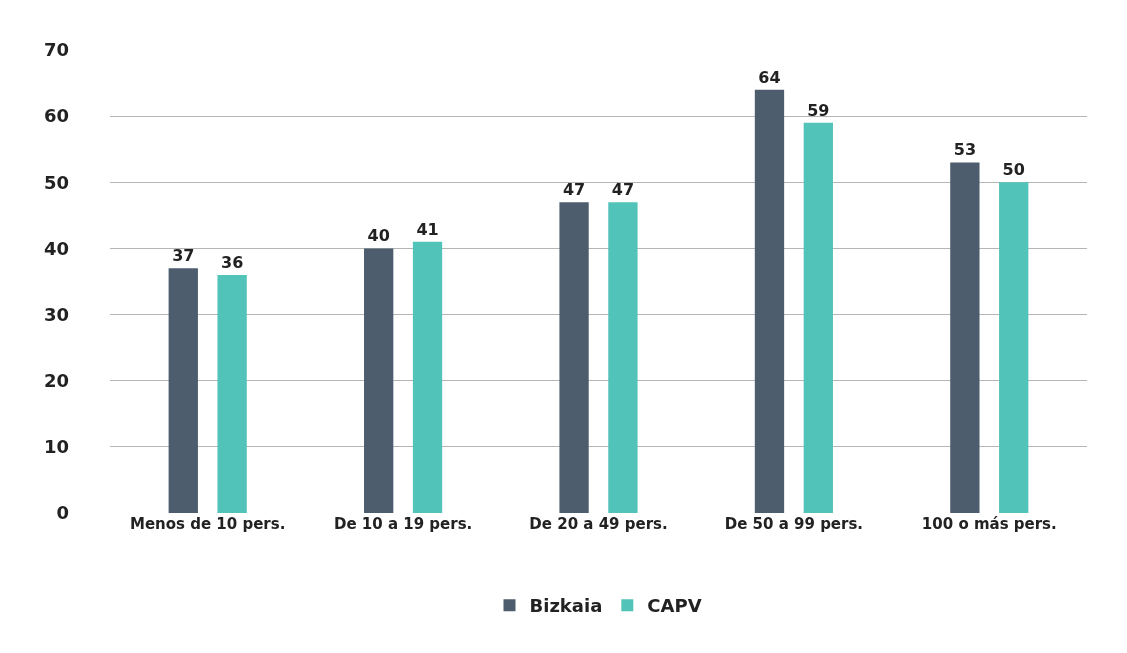 Image resolution: width=1127 pixels, height=653 pixels. What do you see at coordinates (56, 248) in the screenshot?
I see `y-tick-label: 40` at bounding box center [56, 248].